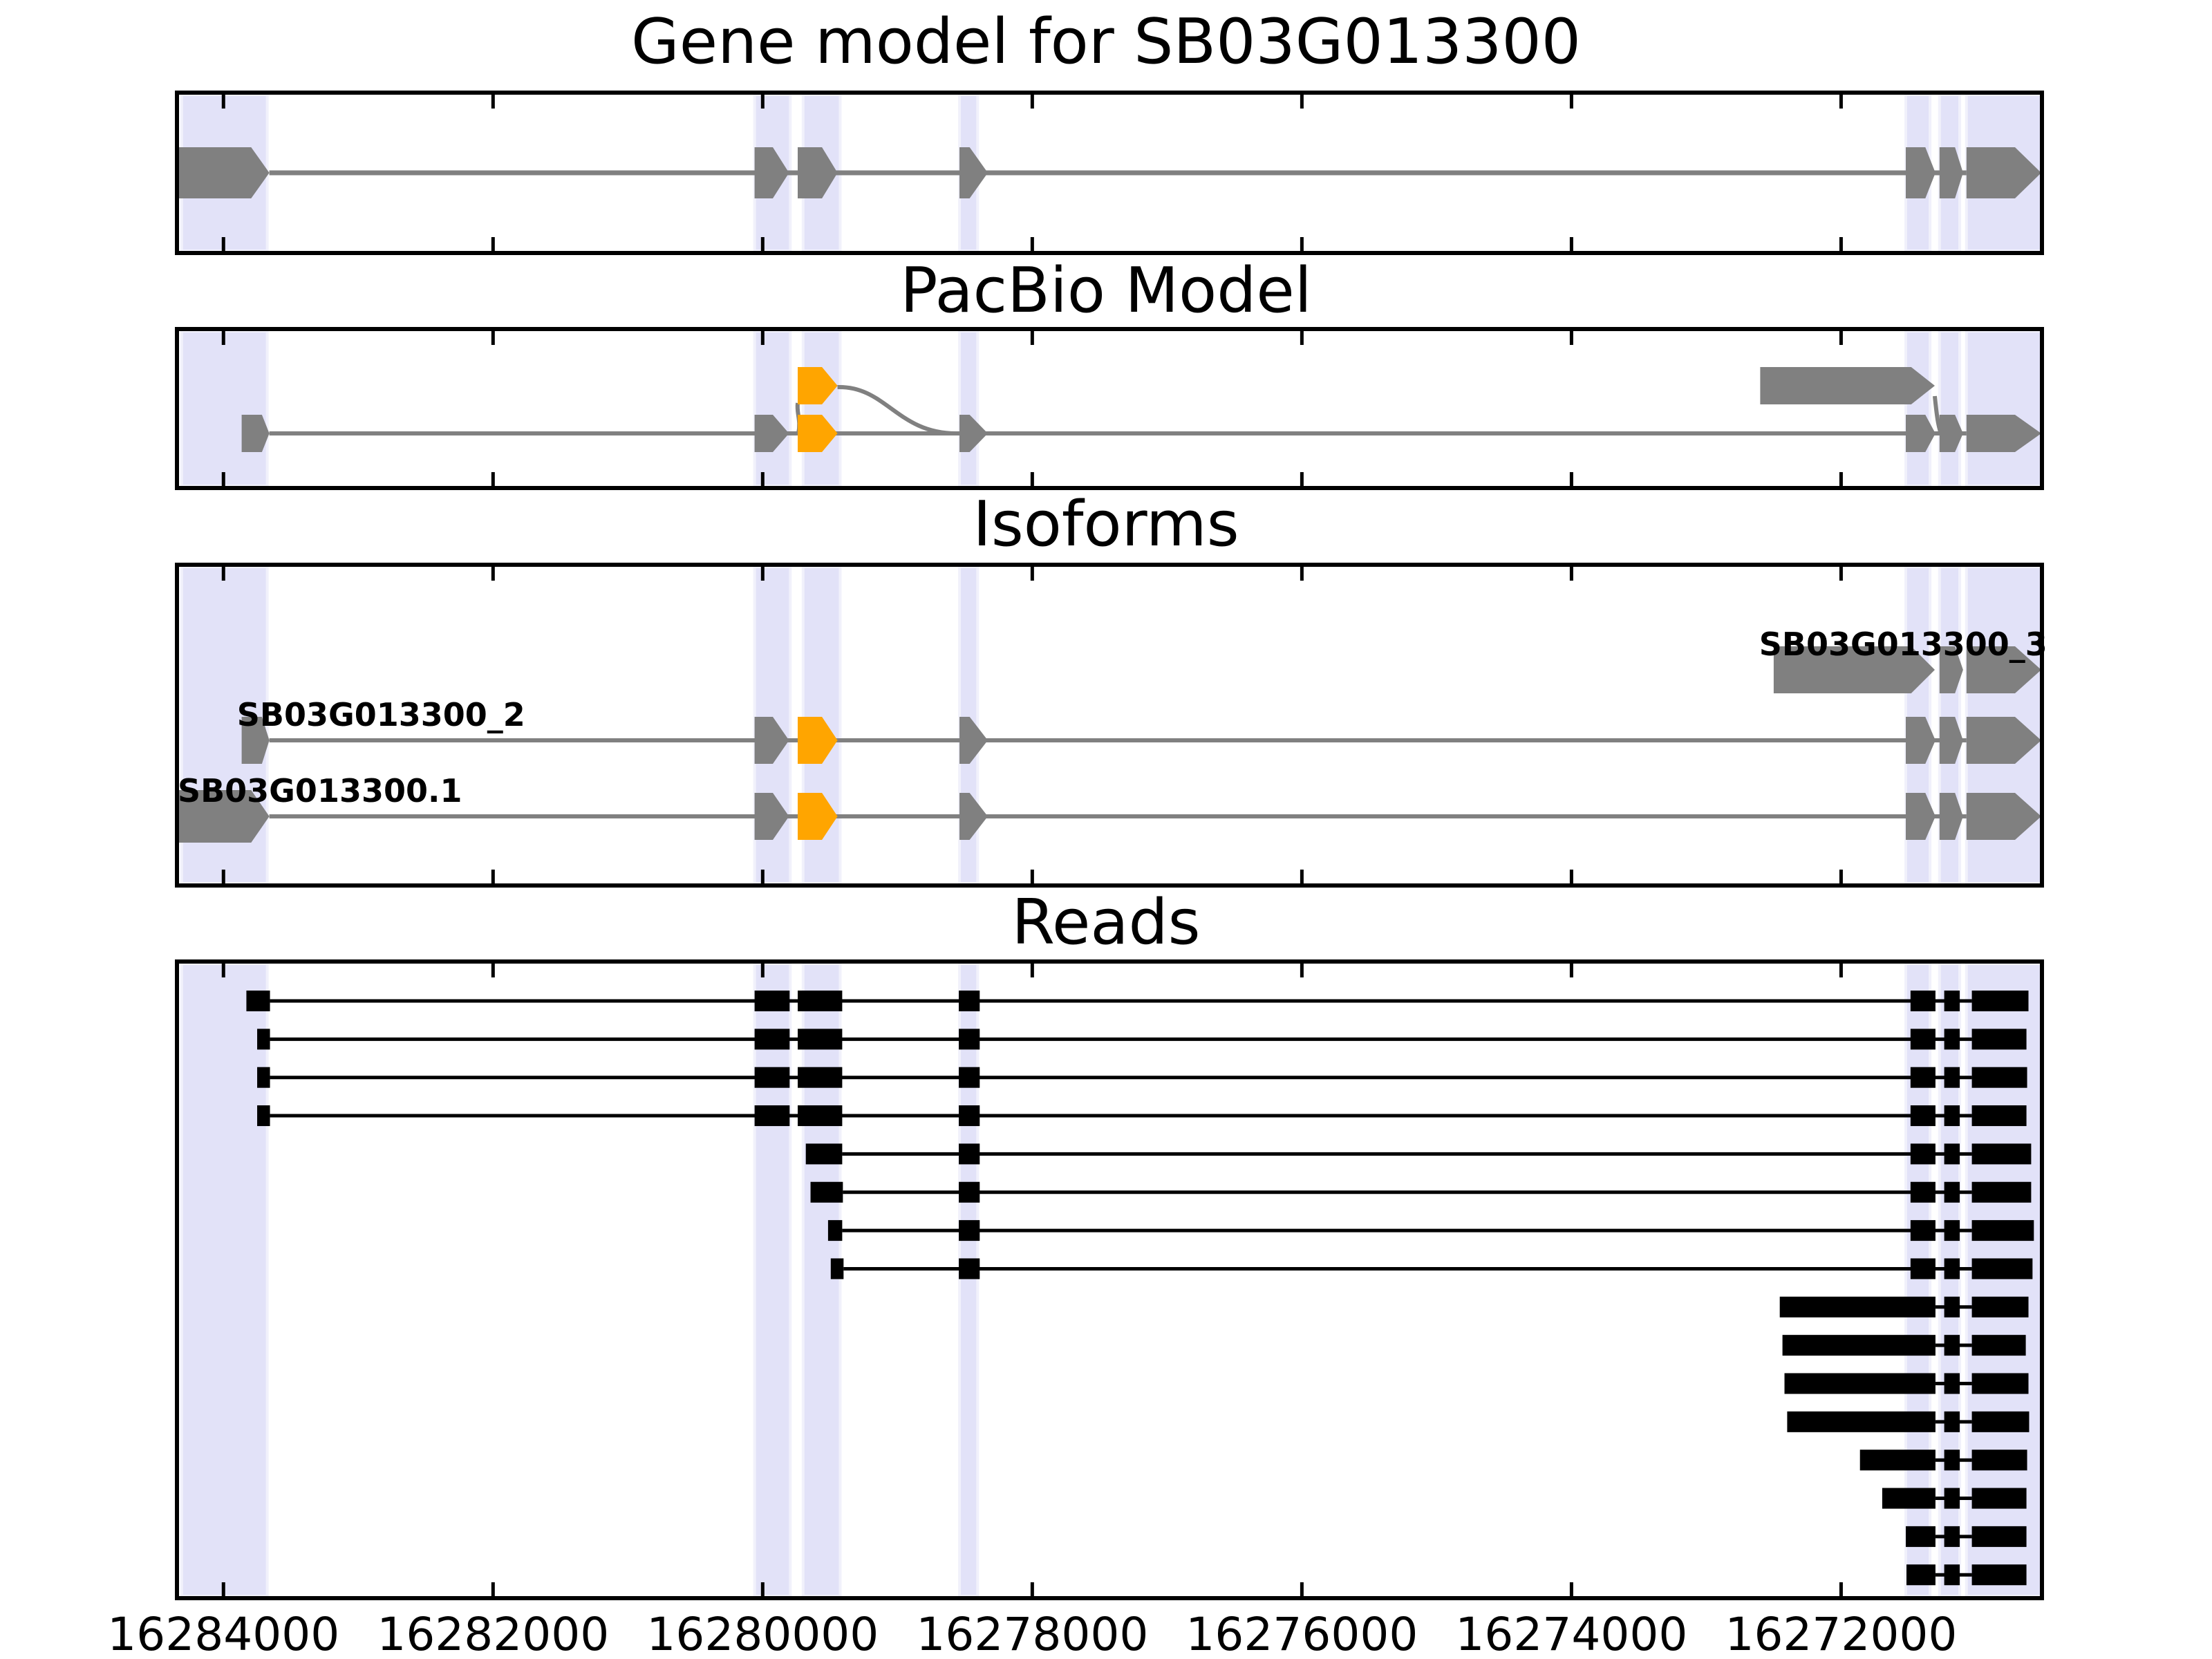 The height and width of the screenshot is (1659, 2212). What do you see at coordinates (1106, 922) in the screenshot?
I see `reads-title: Reads` at bounding box center [1106, 922].